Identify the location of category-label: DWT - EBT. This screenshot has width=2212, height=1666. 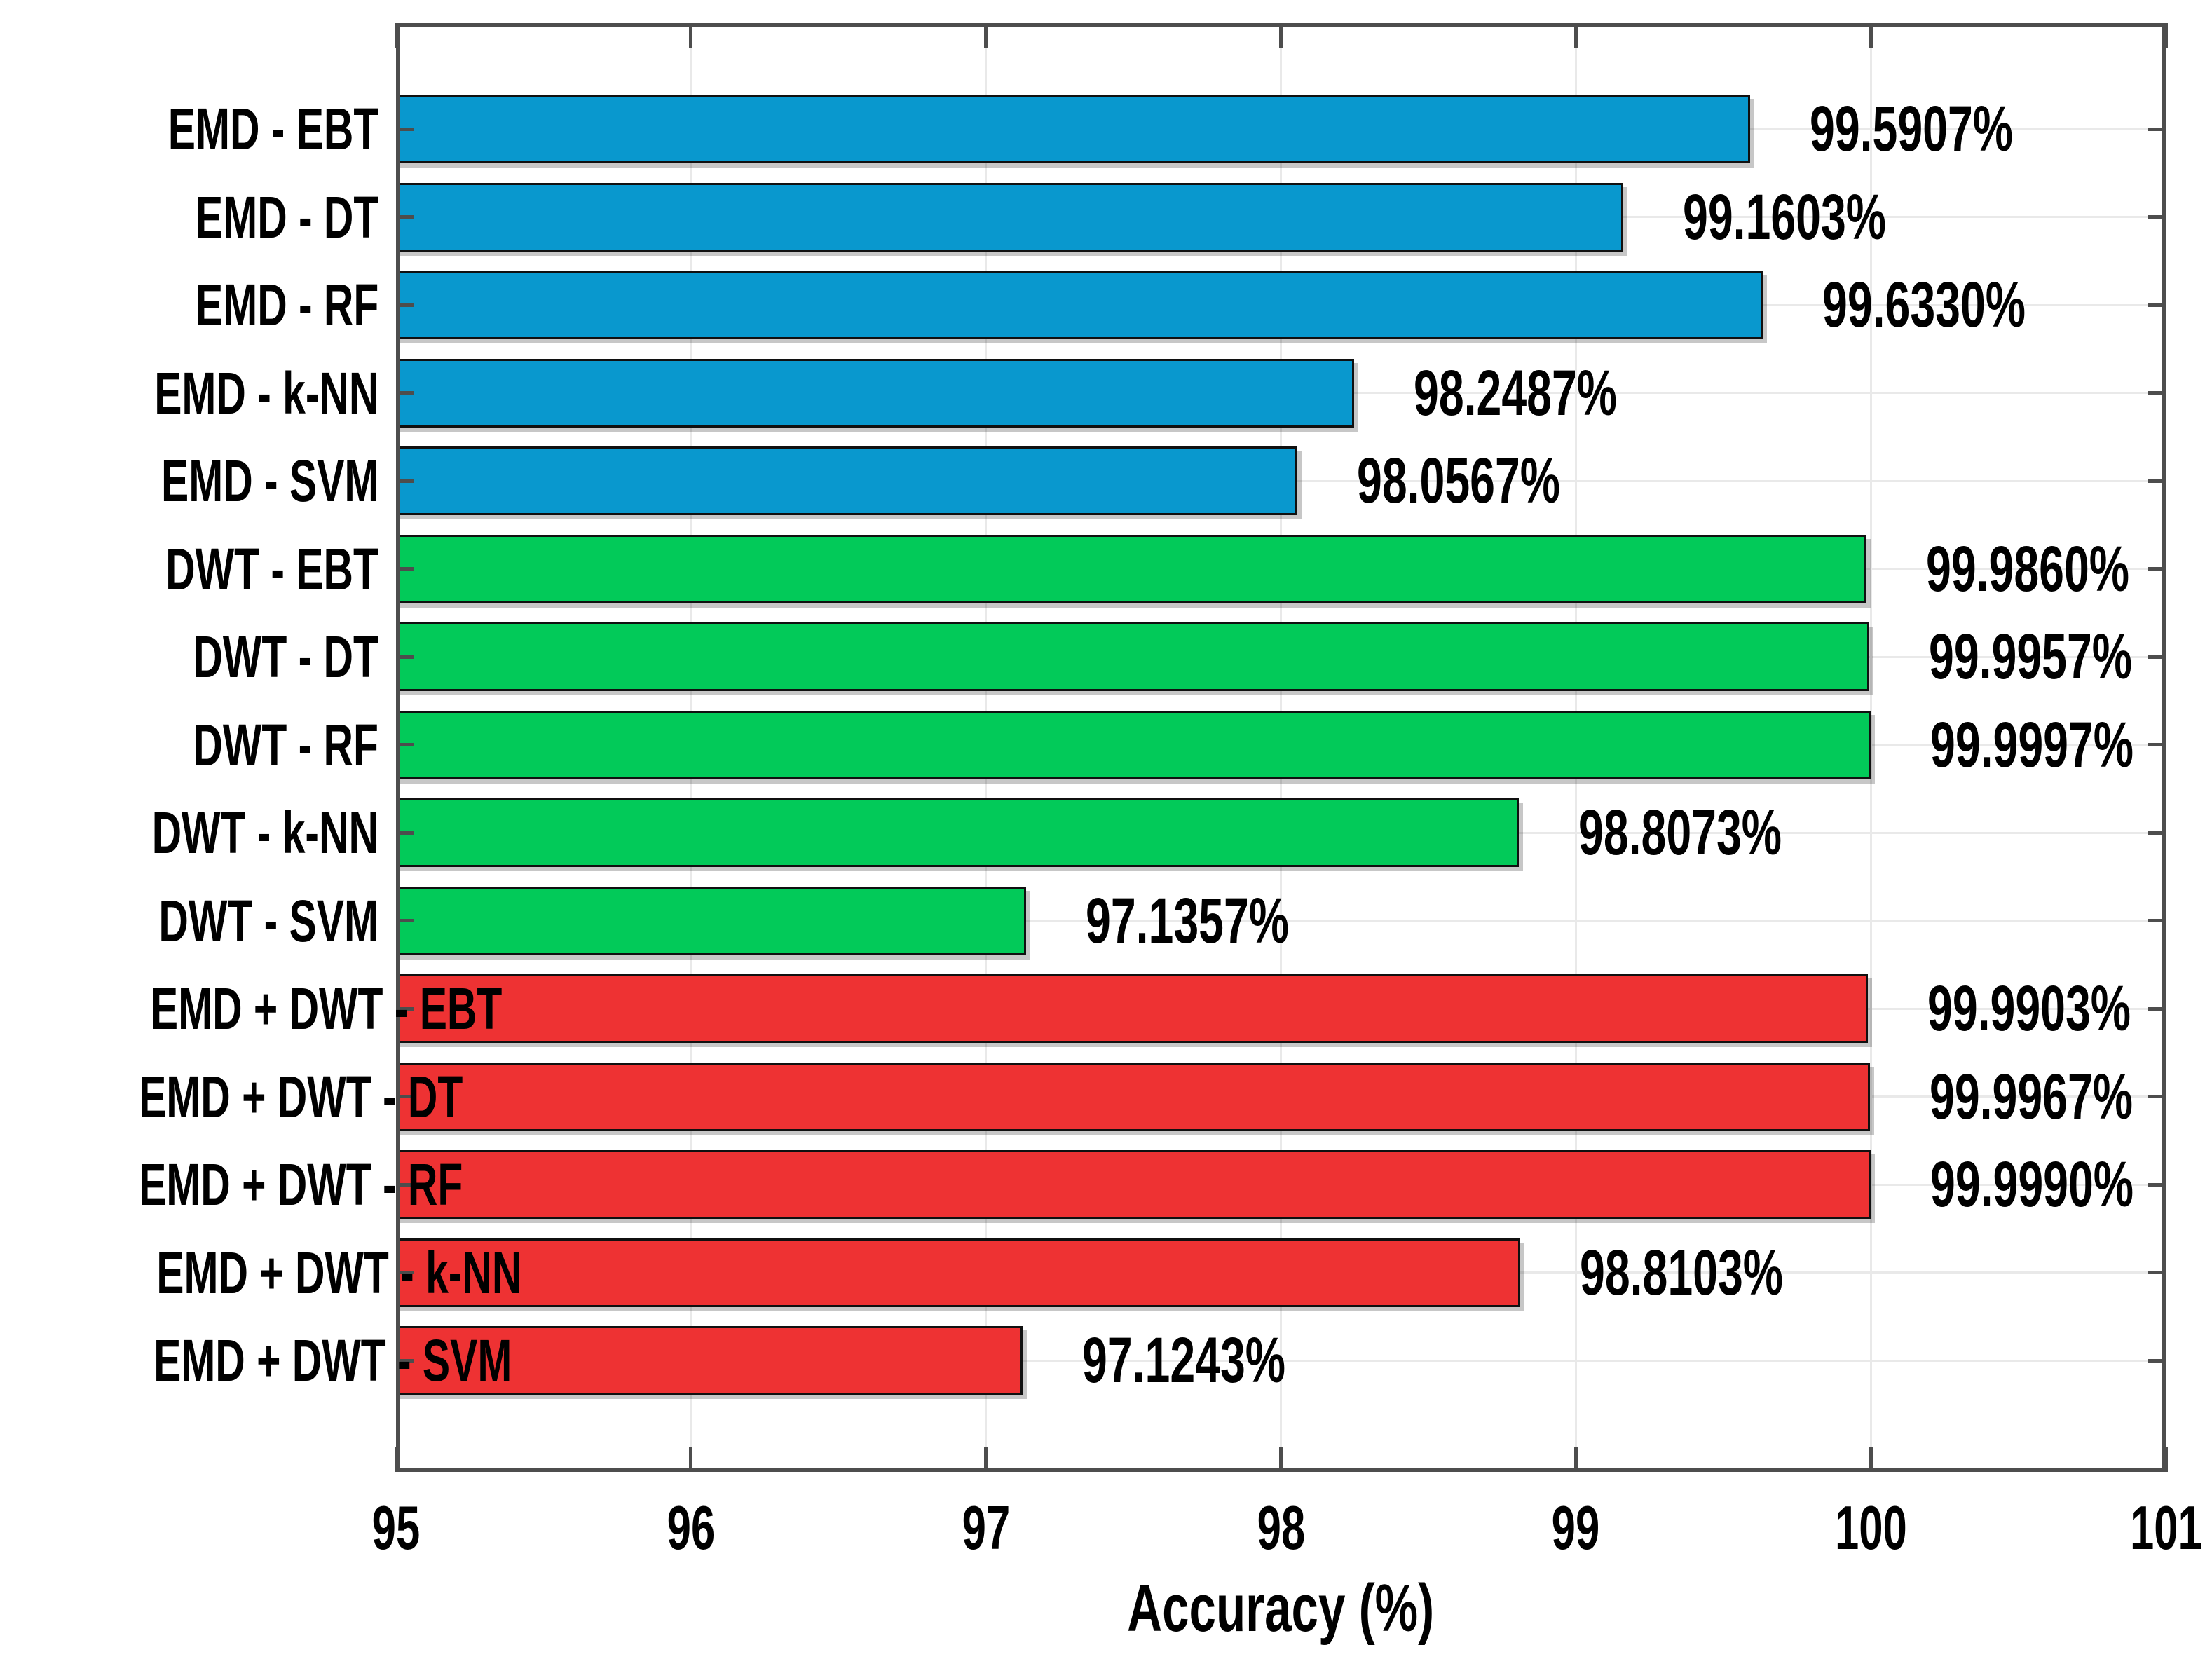
(189, 569).